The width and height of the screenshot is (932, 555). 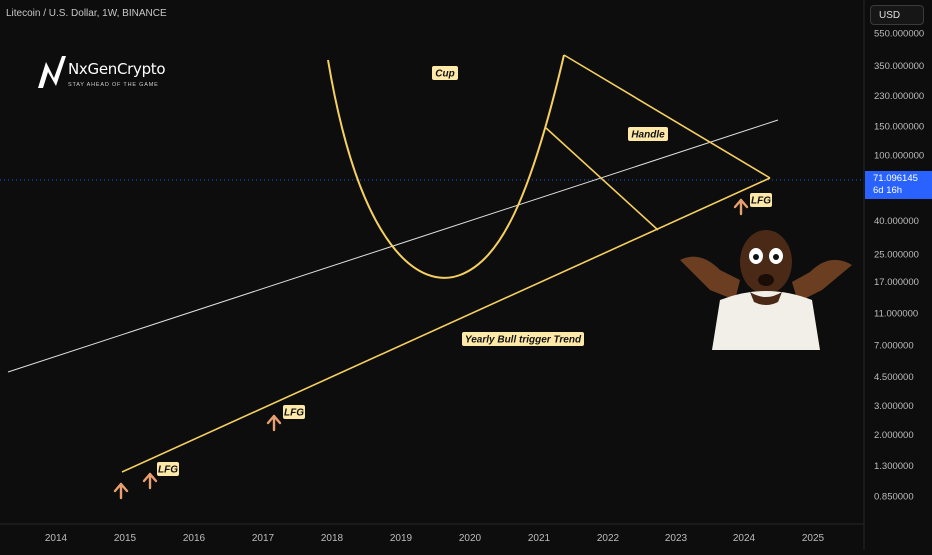 I want to click on lfg-label-2017-text: LFG, so click(x=294, y=413).